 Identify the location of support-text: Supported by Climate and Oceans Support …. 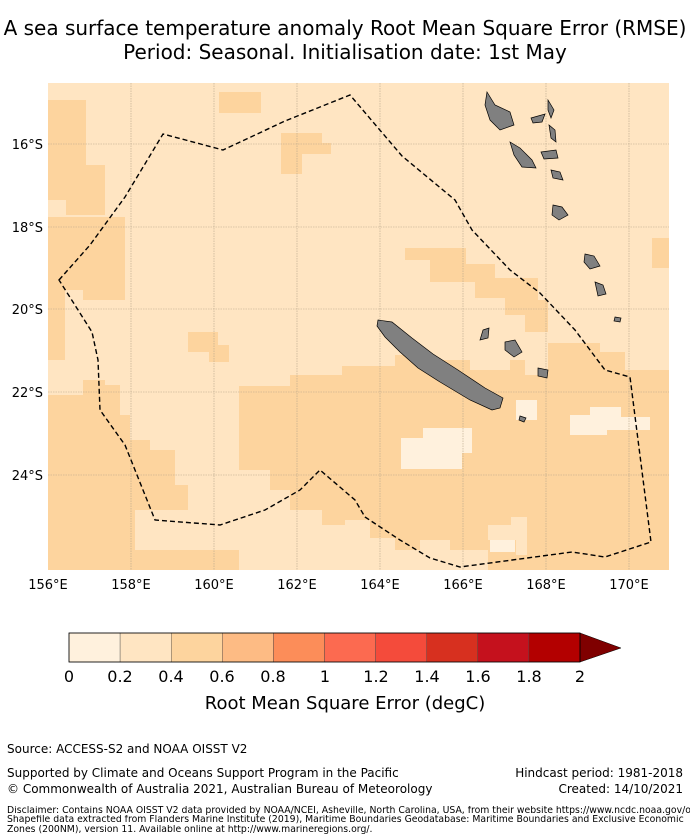
(203, 773).